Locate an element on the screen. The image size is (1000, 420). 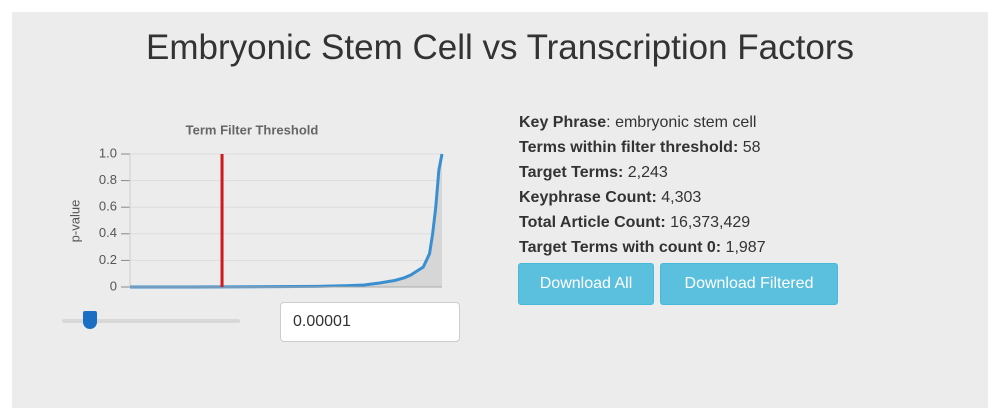
info-line: Keyphrase Count: 4,303 is located at coordinates (610, 198).